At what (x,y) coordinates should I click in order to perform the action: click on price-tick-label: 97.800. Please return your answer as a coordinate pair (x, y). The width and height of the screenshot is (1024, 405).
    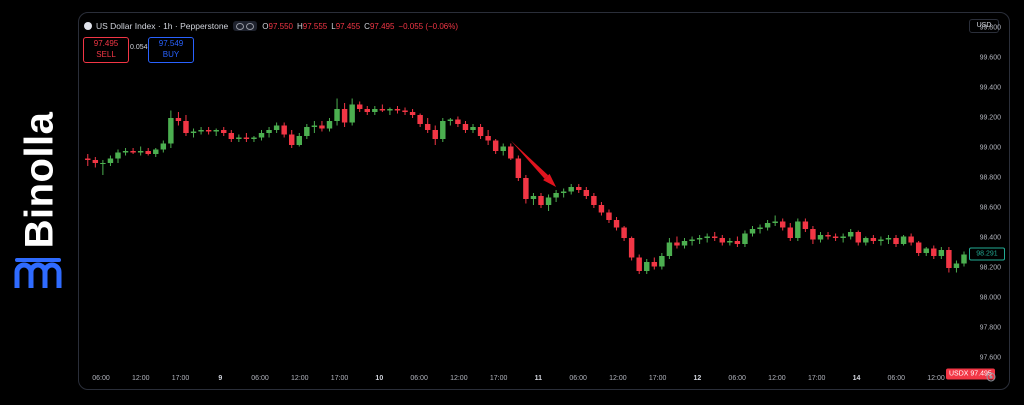
    Looking at the image, I should click on (990, 328).